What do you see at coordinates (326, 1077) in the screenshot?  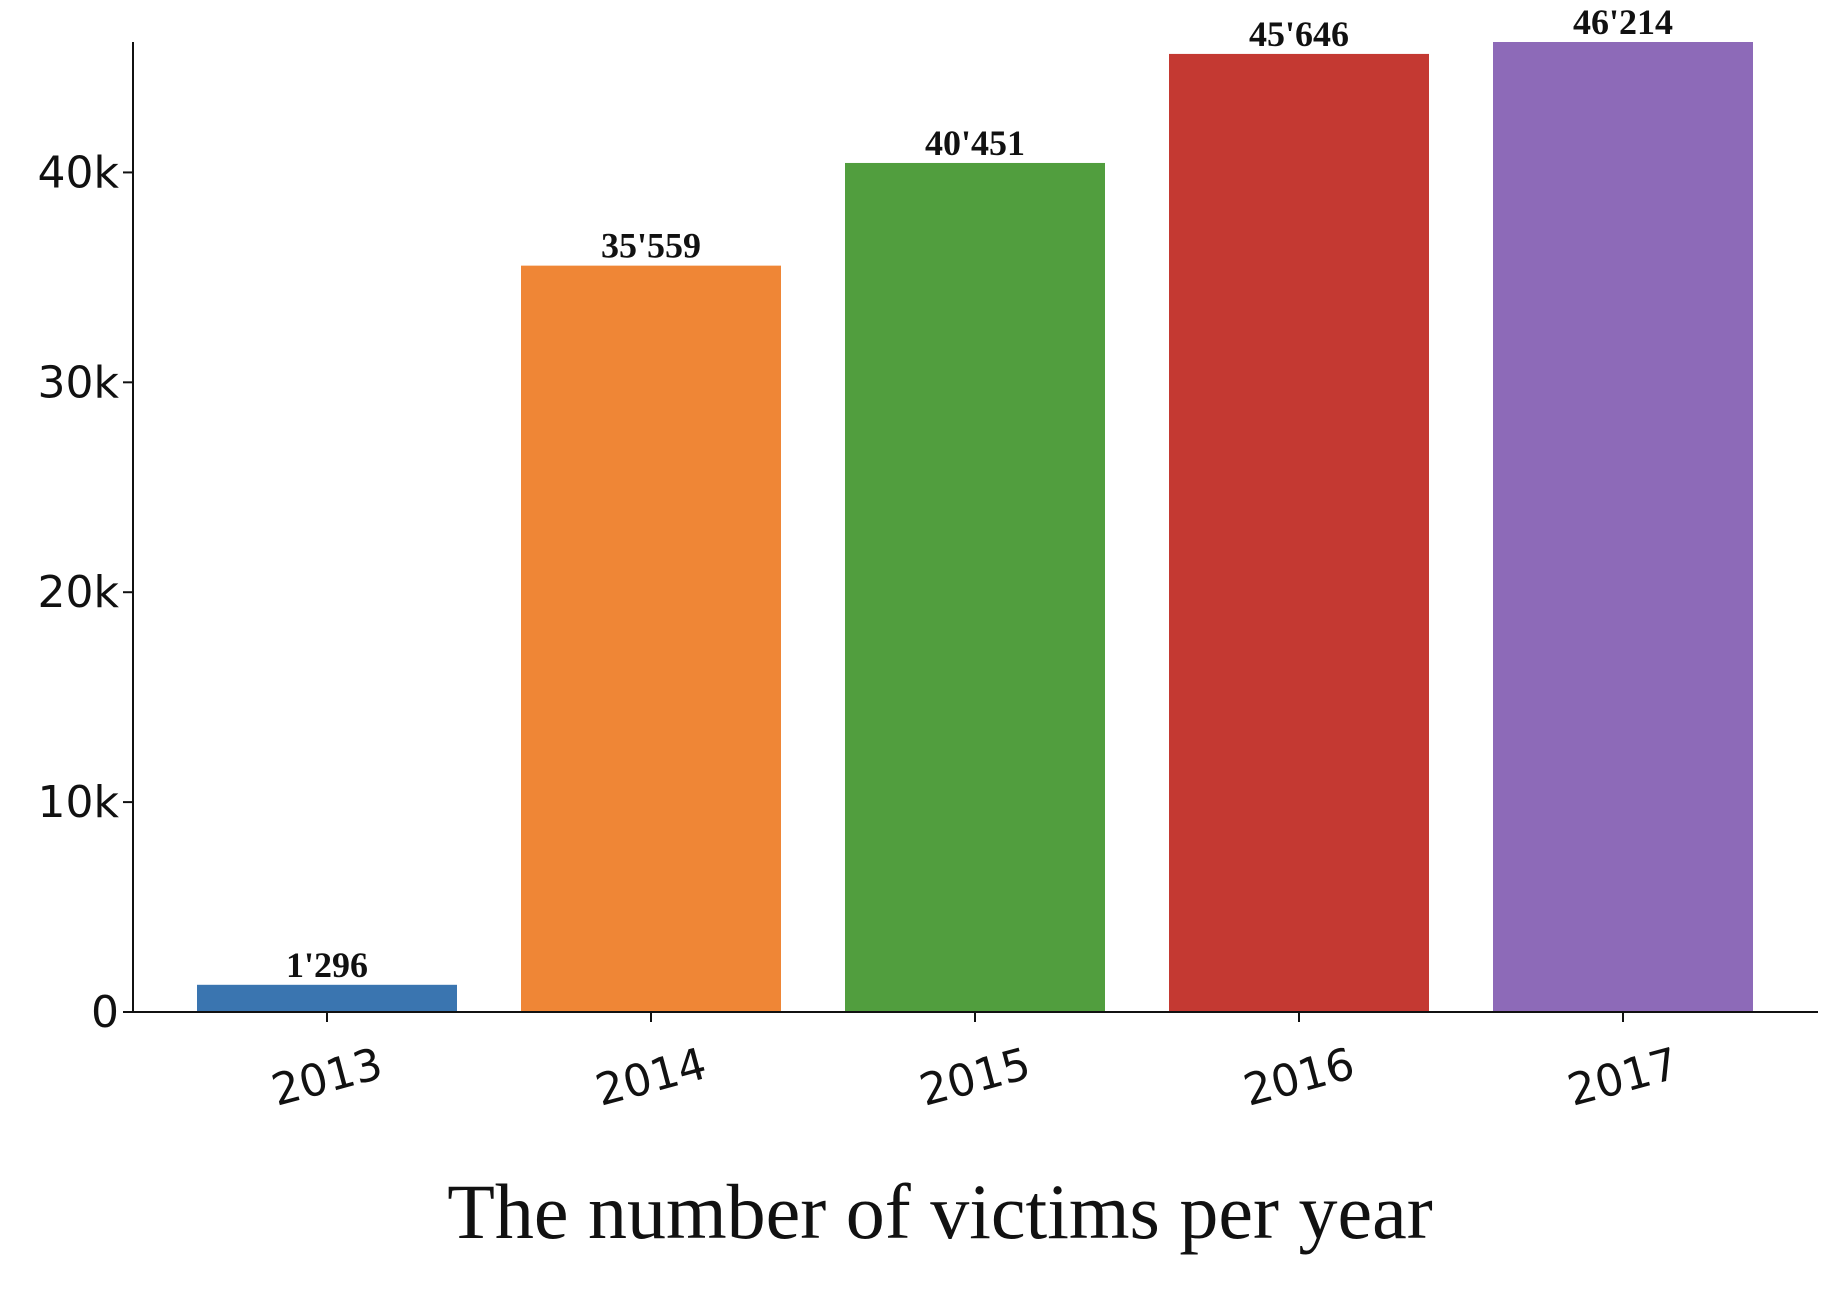 I see `x-tick-label: 2013` at bounding box center [326, 1077].